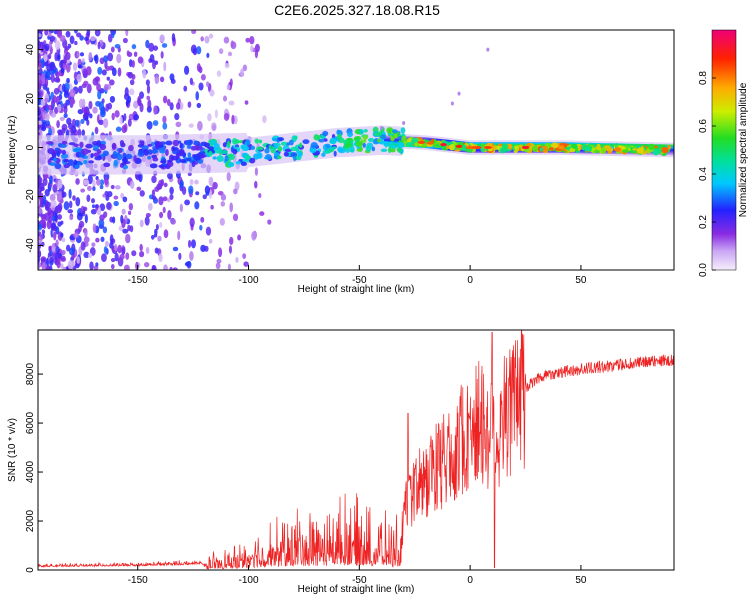 The width and height of the screenshot is (750, 600). What do you see at coordinates (30, 374) in the screenshot?
I see `snr-y-tick-label: 8000` at bounding box center [30, 374].